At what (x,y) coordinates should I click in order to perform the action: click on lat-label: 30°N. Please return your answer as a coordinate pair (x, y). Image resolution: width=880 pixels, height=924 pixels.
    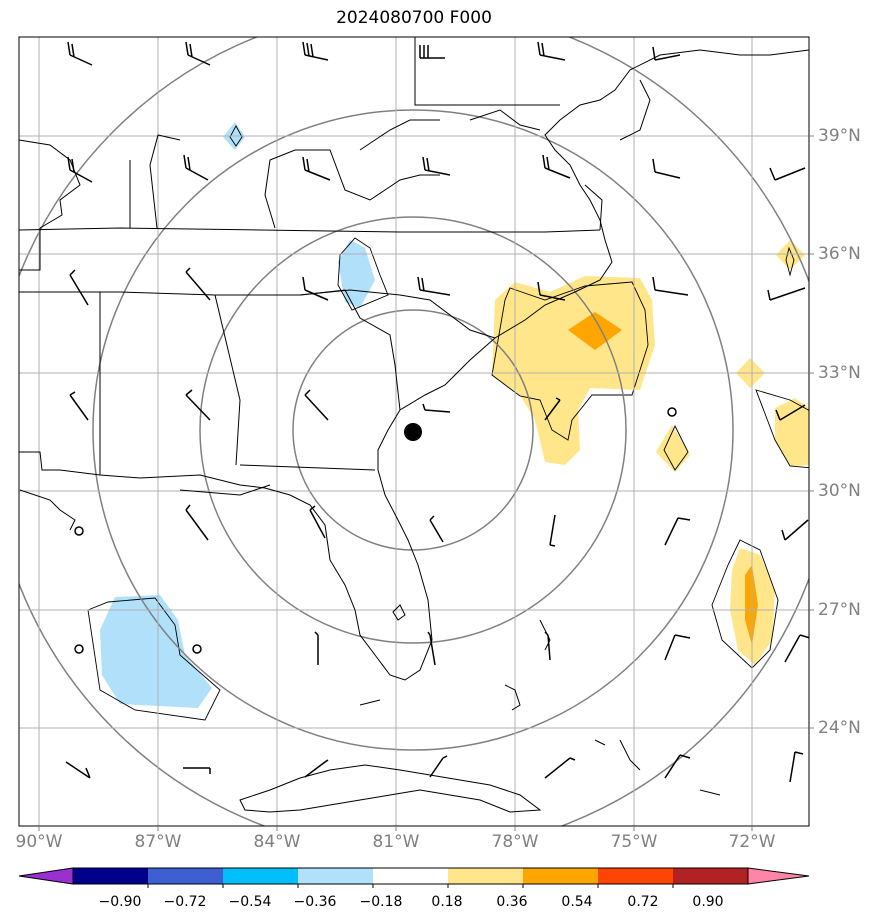
    Looking at the image, I should click on (839, 491).